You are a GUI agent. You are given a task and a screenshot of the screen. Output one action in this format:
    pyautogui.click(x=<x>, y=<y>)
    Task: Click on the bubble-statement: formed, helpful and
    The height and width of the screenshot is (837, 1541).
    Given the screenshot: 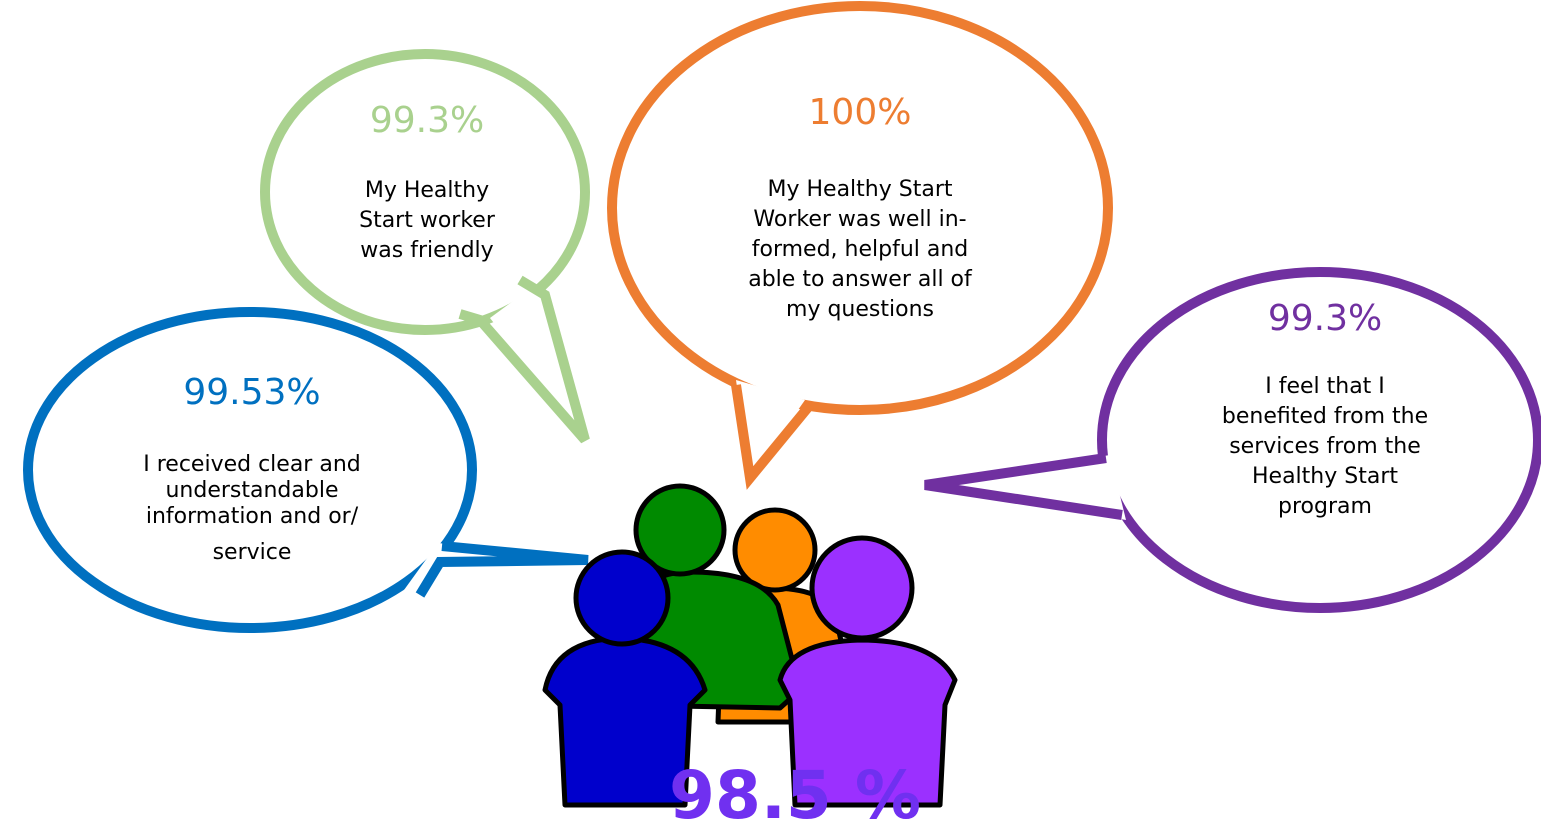 What is the action you would take?
    pyautogui.click(x=860, y=249)
    